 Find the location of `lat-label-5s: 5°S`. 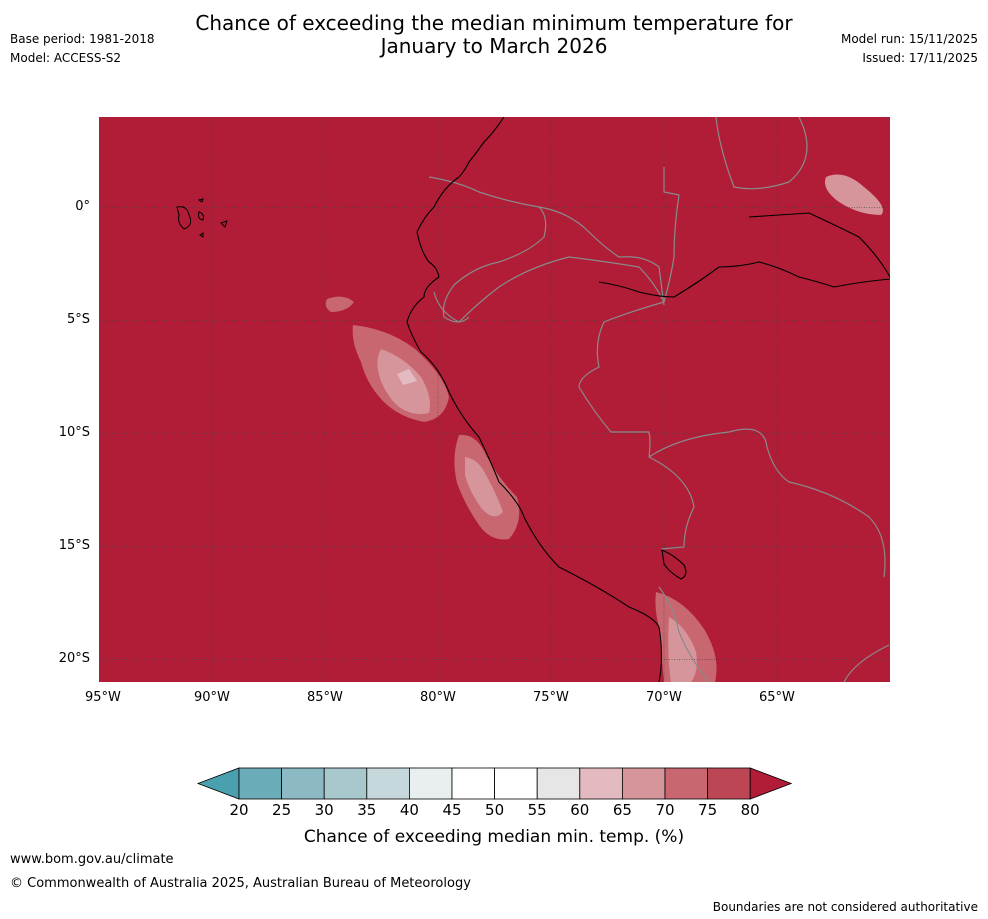

lat-label-5s: 5°S is located at coordinates (78, 319).